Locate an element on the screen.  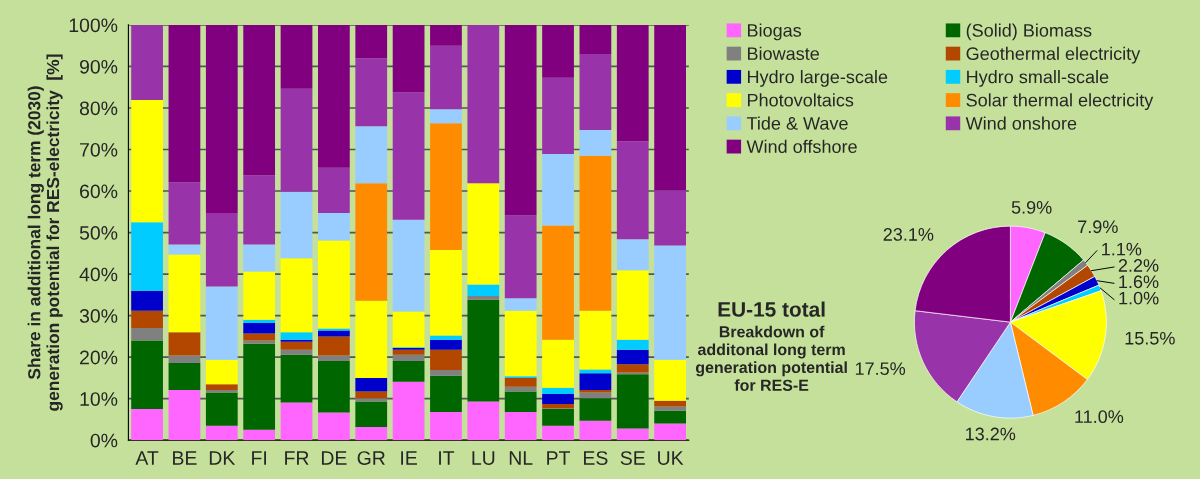
y-tick-label: 60% is located at coordinates (99, 191).